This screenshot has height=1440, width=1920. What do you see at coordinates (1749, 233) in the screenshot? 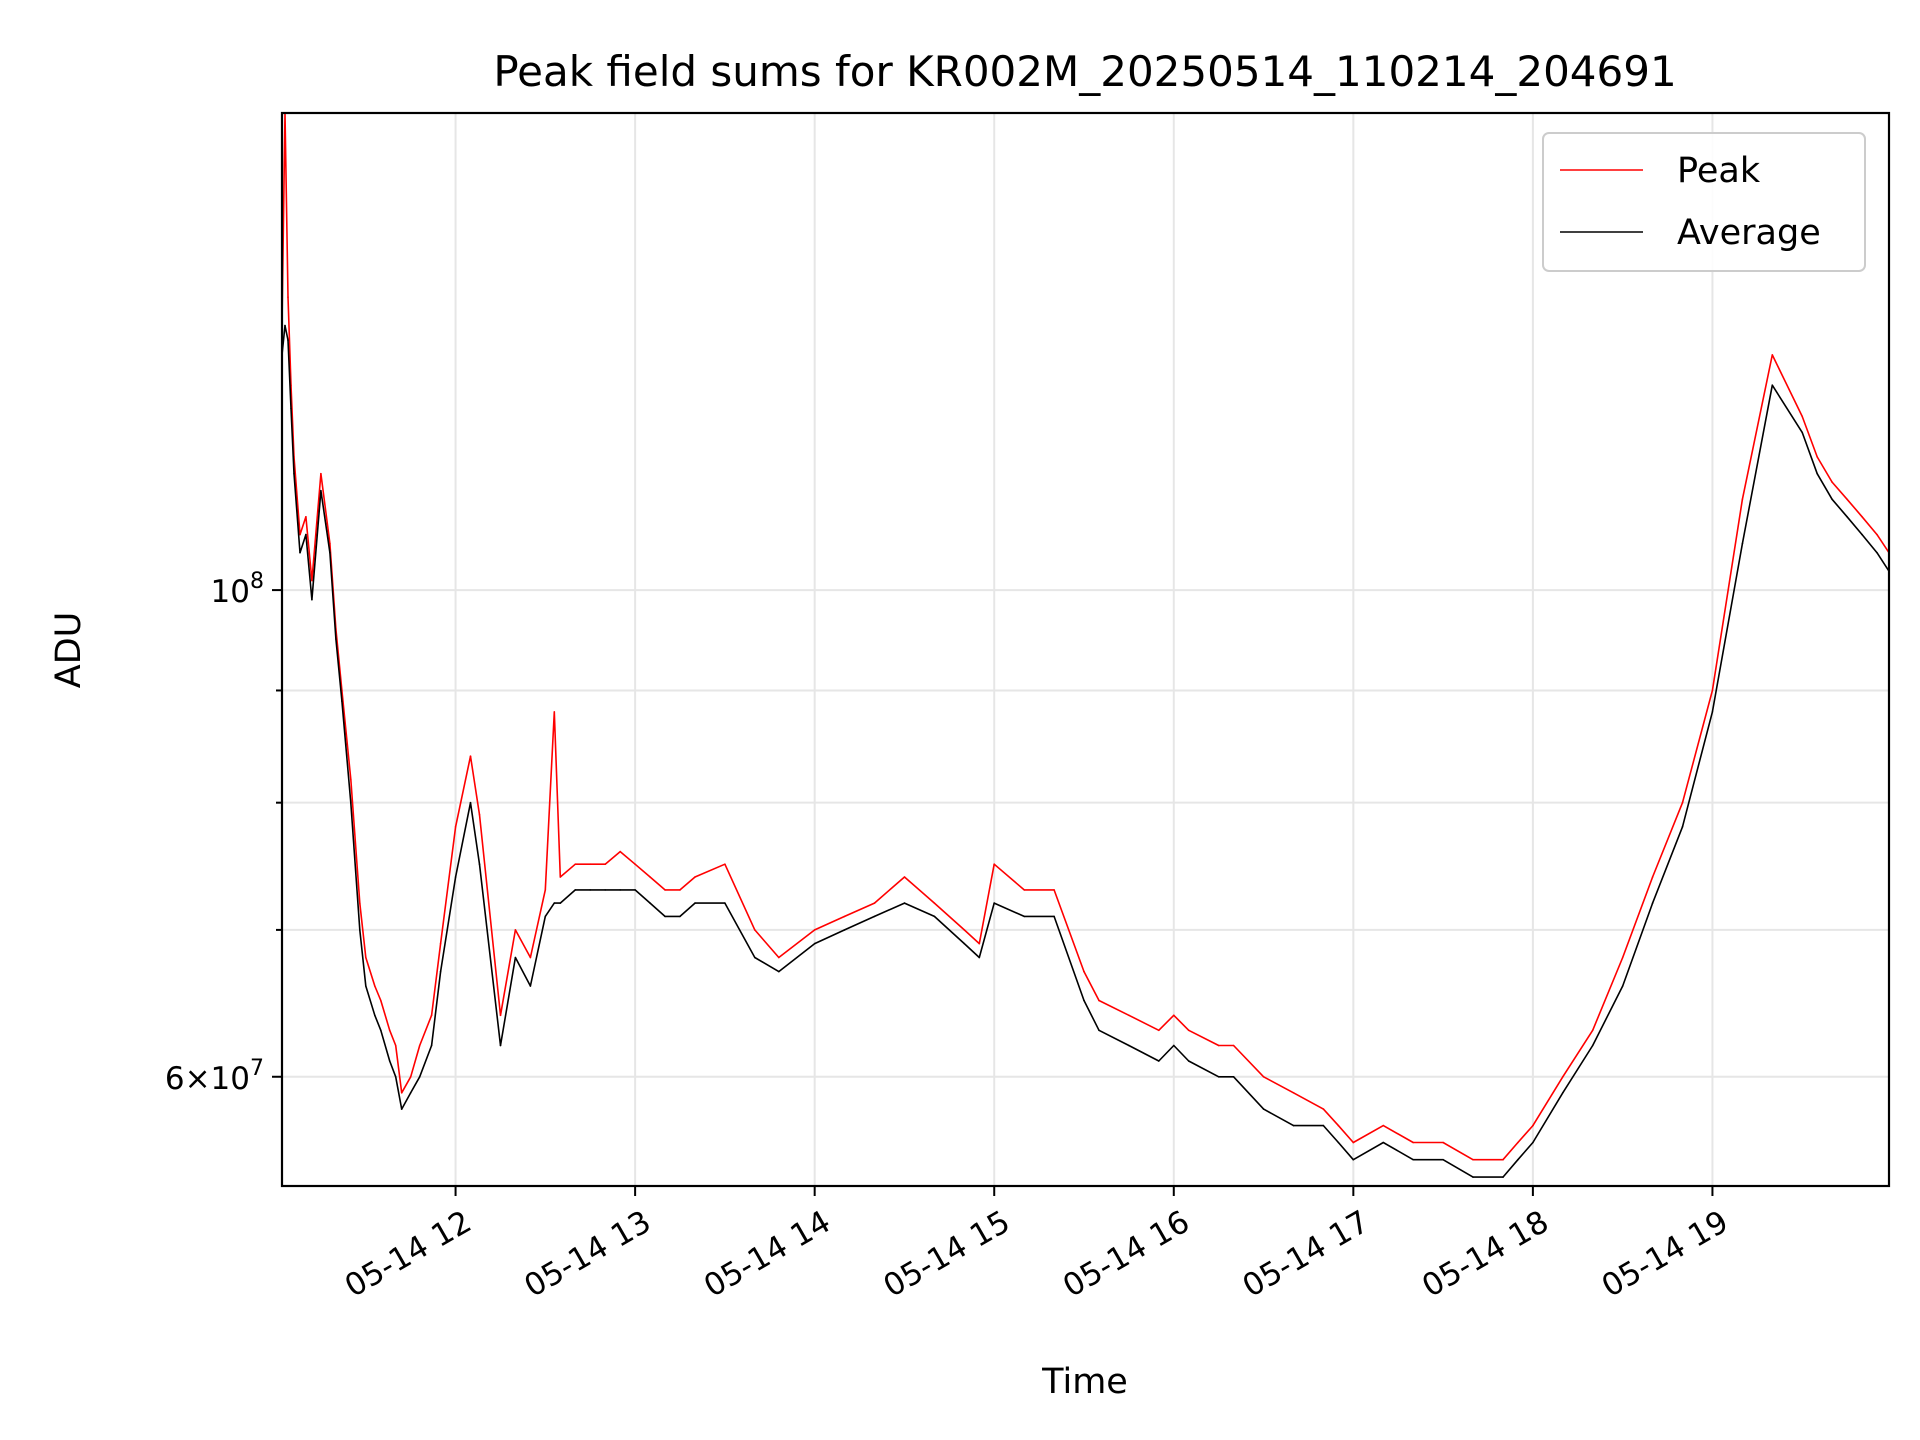
I see `legend-label-average: Average` at bounding box center [1749, 233].